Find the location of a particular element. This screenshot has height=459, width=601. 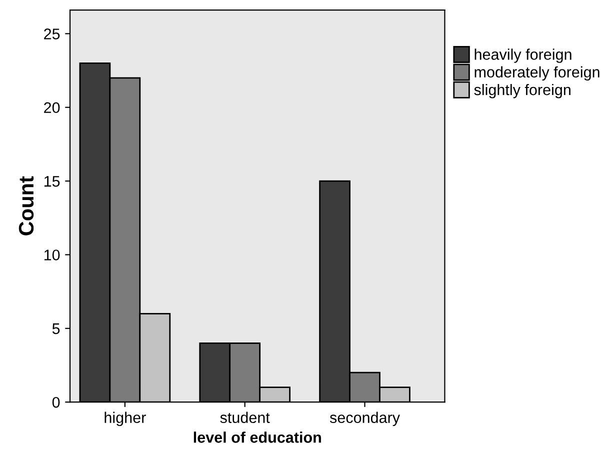

y-tick-label: 25 is located at coordinates (52, 34).